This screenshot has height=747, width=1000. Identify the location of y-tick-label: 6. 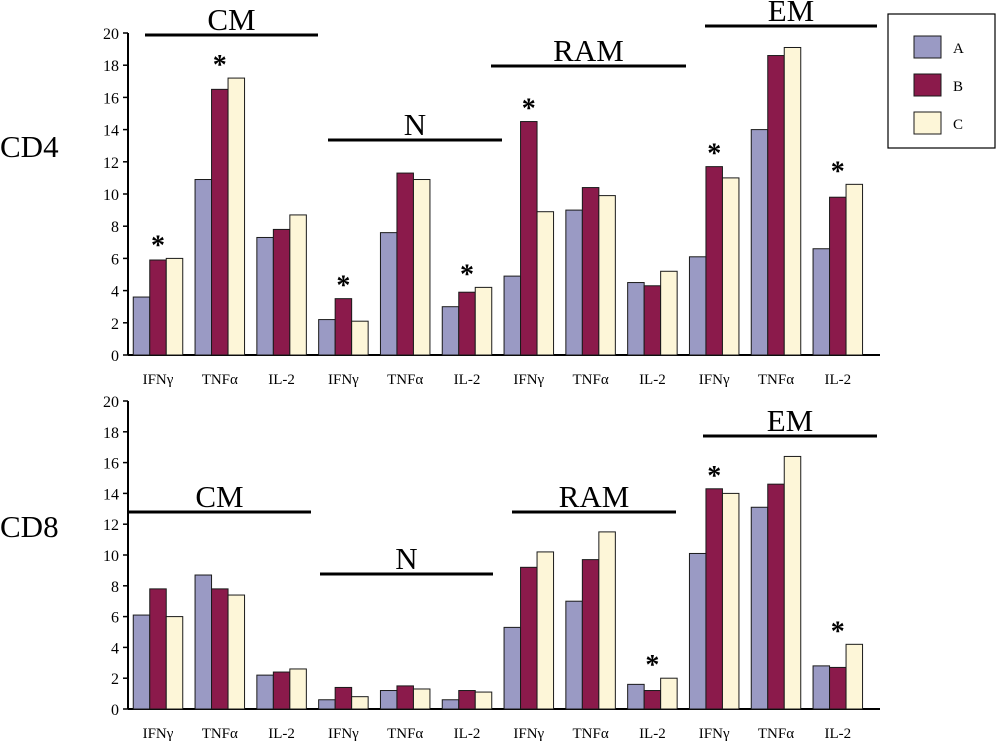
(115, 618).